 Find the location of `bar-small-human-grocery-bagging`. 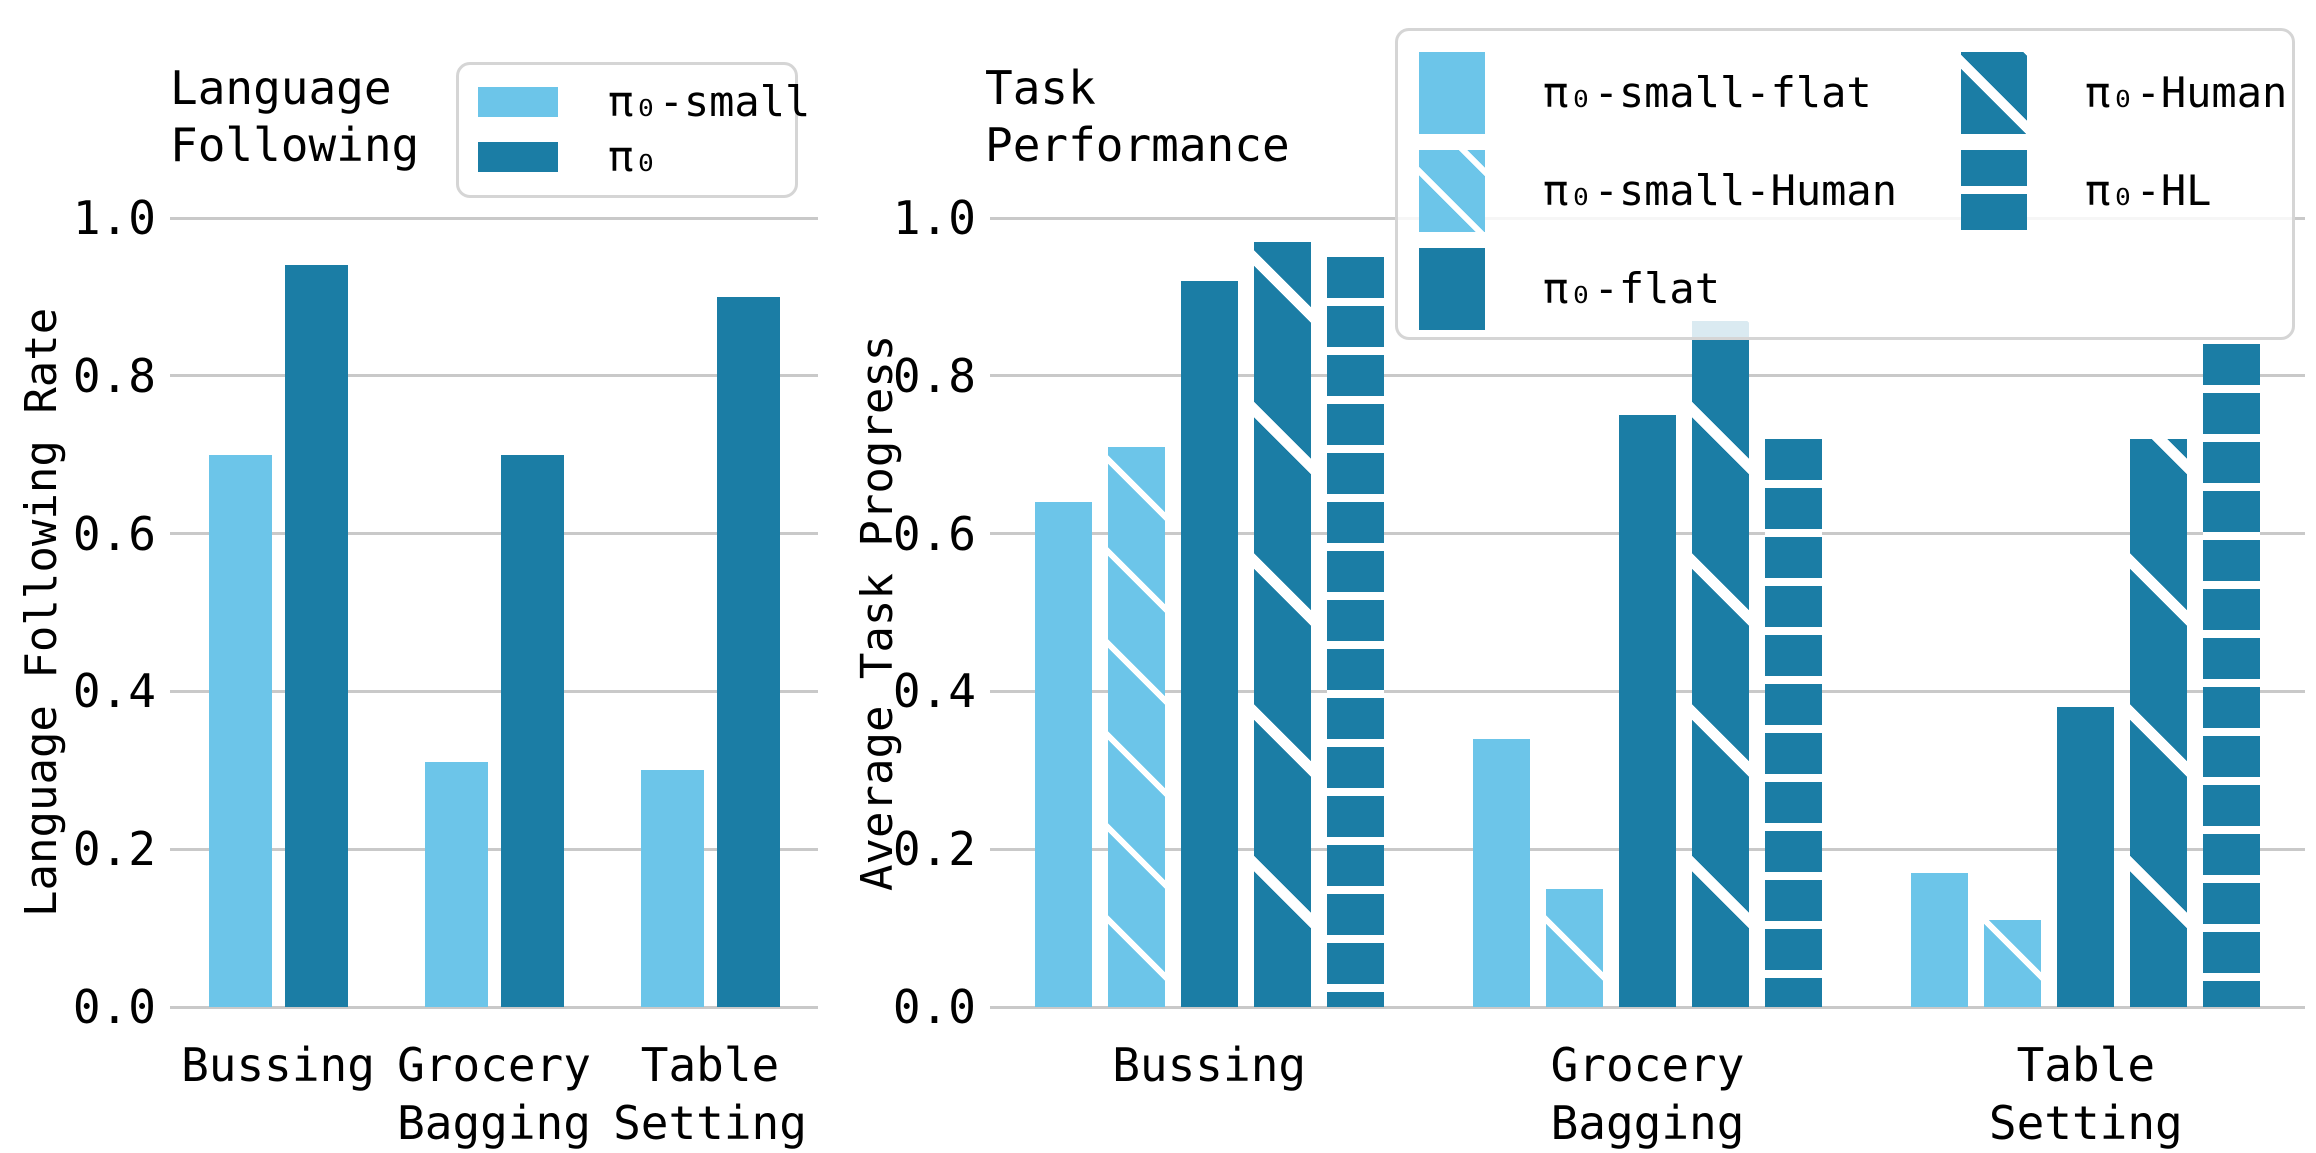

bar-small-human-grocery-bagging is located at coordinates (1574, 948).